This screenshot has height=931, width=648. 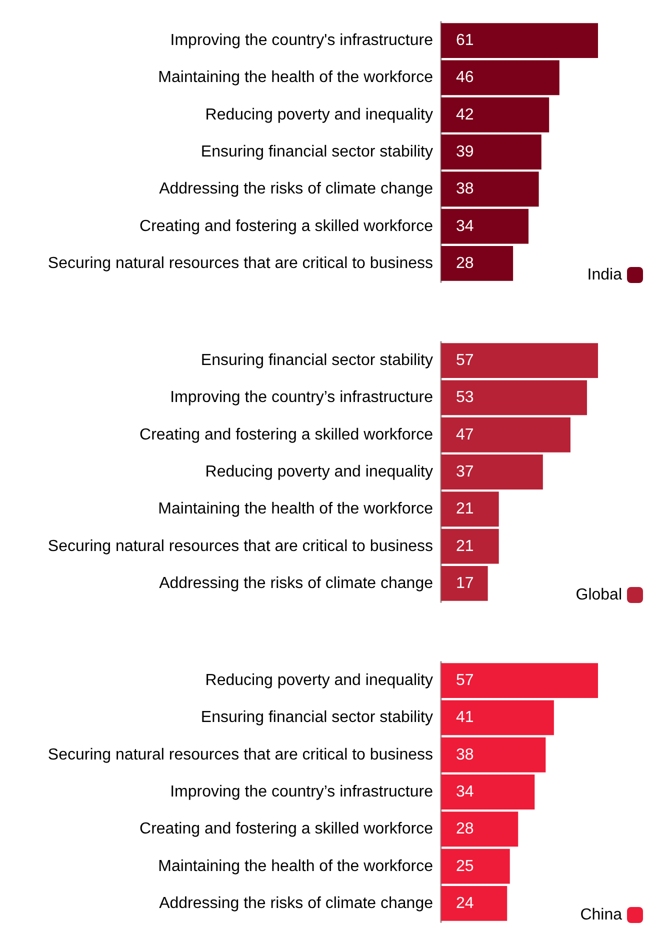 What do you see at coordinates (465, 397) in the screenshot?
I see `data-label: 53` at bounding box center [465, 397].